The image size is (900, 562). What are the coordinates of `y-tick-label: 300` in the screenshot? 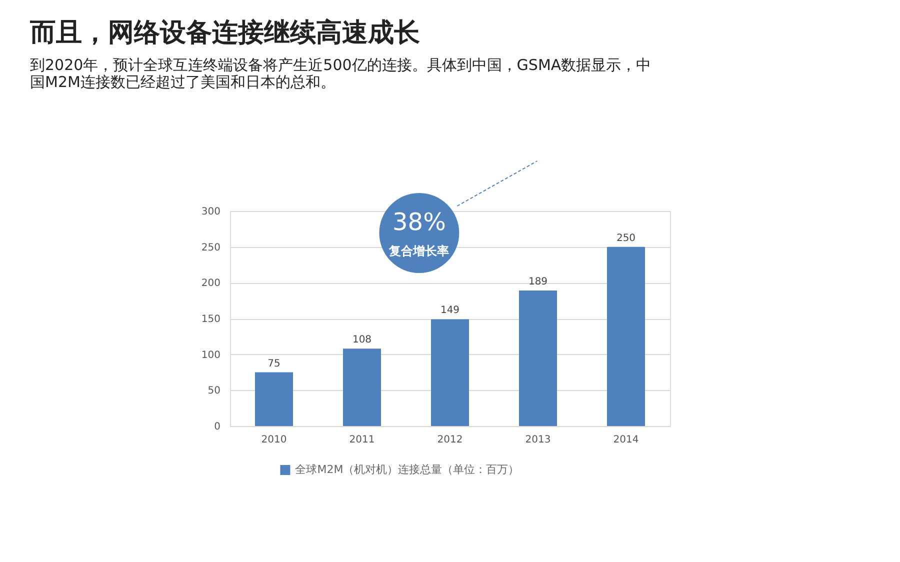 It's located at (210, 212).